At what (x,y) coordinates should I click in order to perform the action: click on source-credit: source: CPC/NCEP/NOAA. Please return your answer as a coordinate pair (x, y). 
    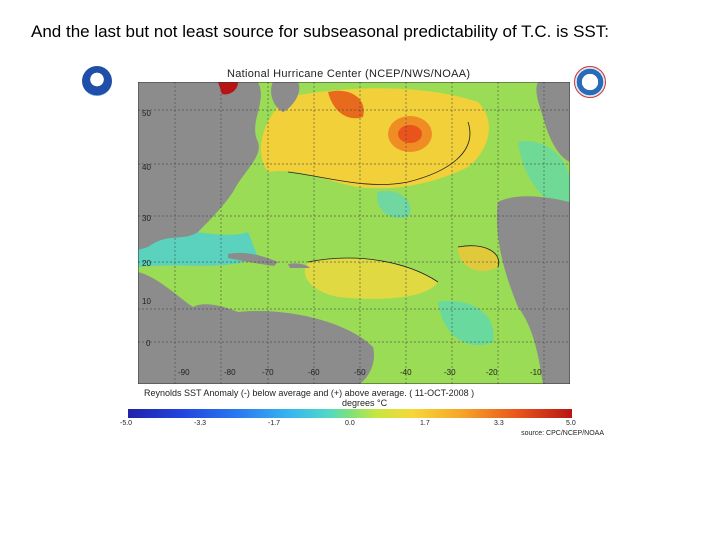
    Looking at the image, I should click on (562, 433).